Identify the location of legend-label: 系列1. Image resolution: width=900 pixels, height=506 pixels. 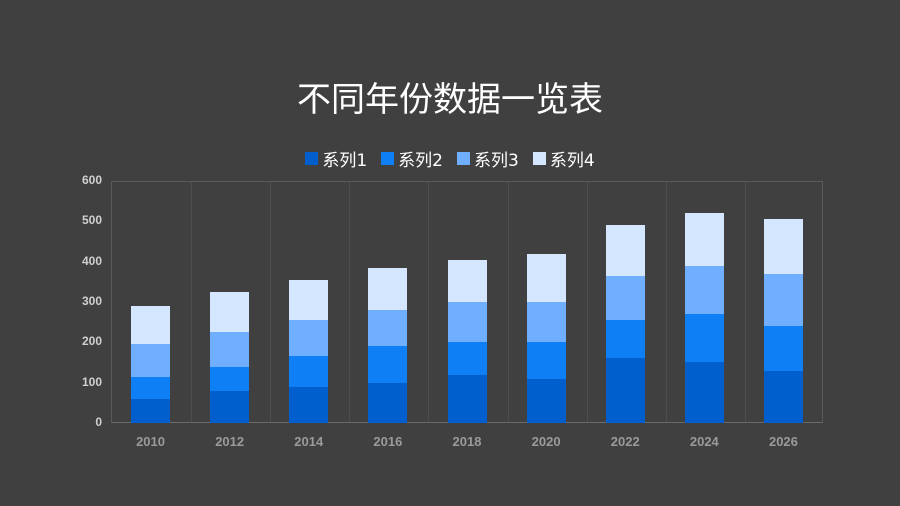
(345, 161).